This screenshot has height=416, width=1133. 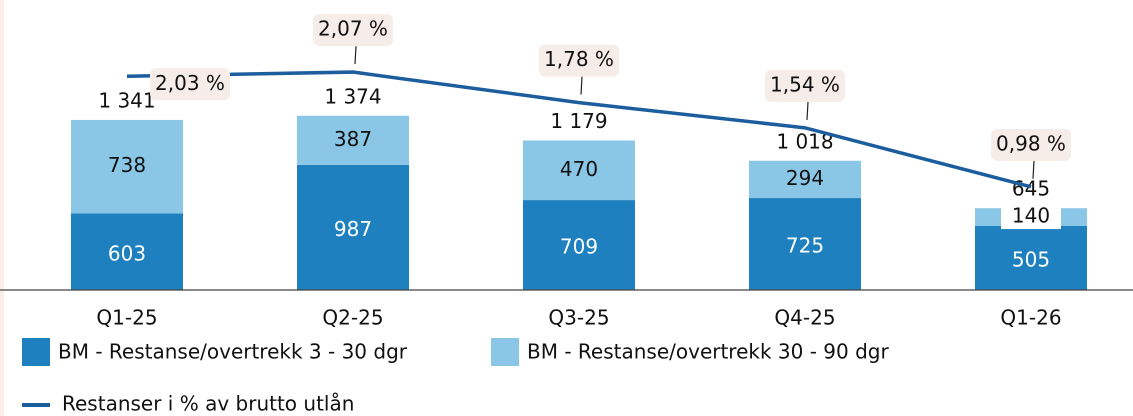 I want to click on segment-label: 387, so click(x=353, y=139).